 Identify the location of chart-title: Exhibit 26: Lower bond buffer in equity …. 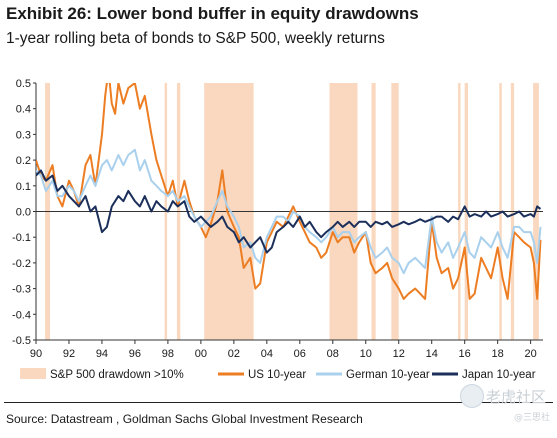
(212, 13).